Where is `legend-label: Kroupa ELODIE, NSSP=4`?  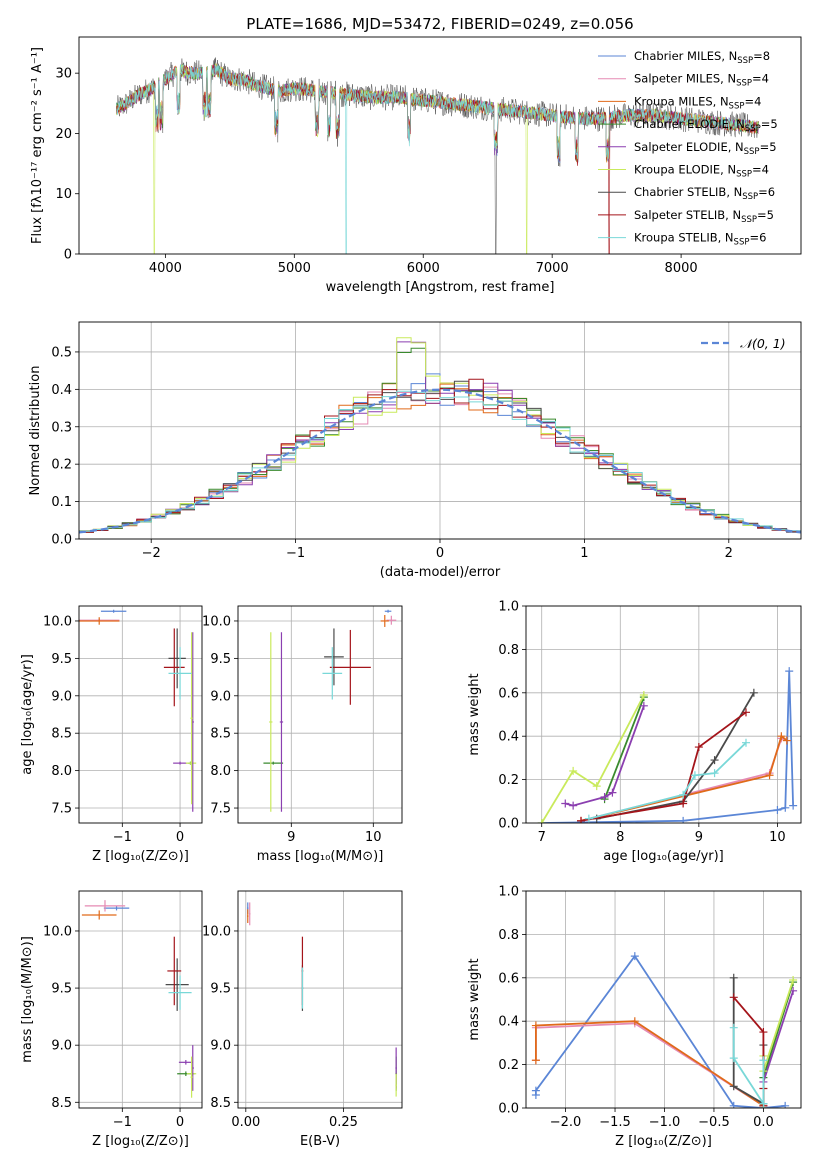
legend-label: Kroupa ELODIE, NSSP=4 is located at coordinates (701, 171).